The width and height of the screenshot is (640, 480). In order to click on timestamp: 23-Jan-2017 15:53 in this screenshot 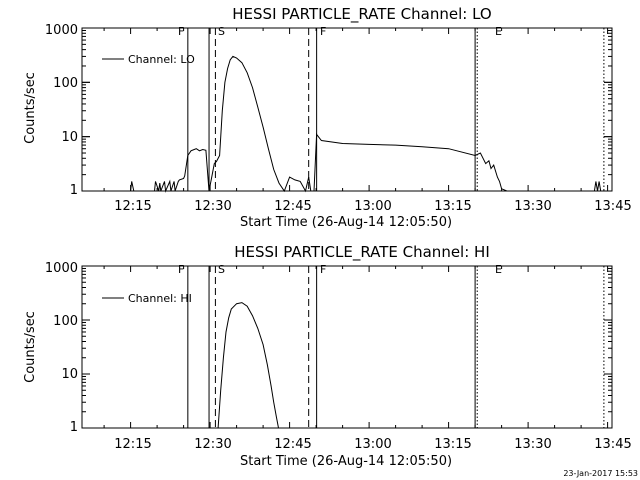, I will do `click(600, 473)`.